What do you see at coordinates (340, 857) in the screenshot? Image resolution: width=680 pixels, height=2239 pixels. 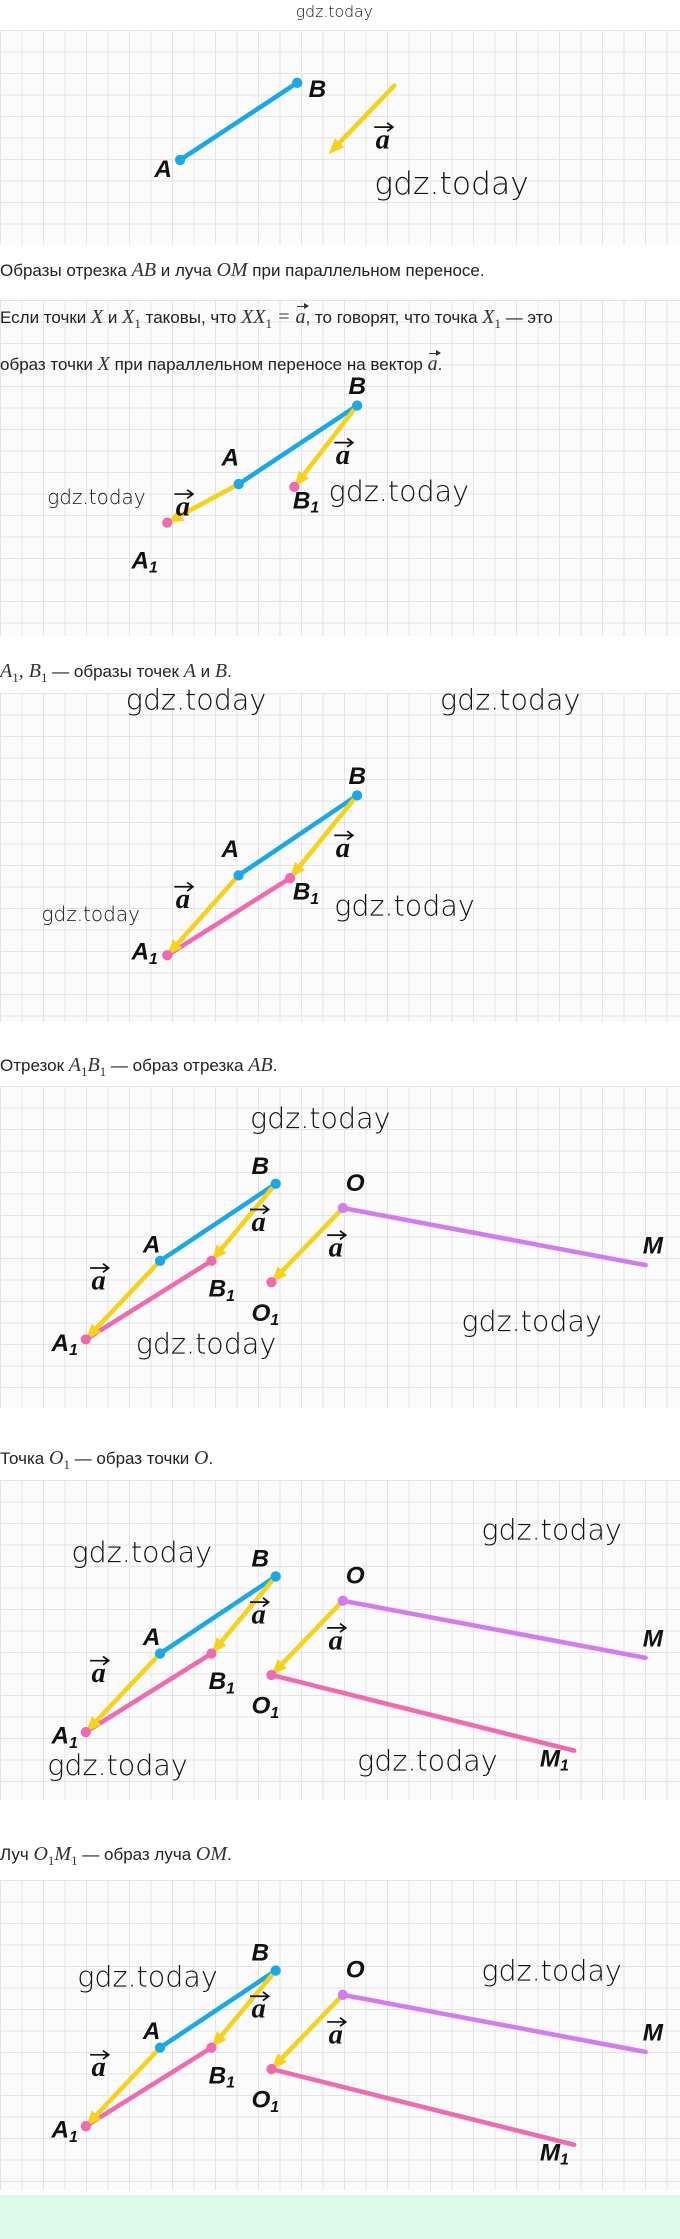 I see `figure-3-grid` at bounding box center [340, 857].